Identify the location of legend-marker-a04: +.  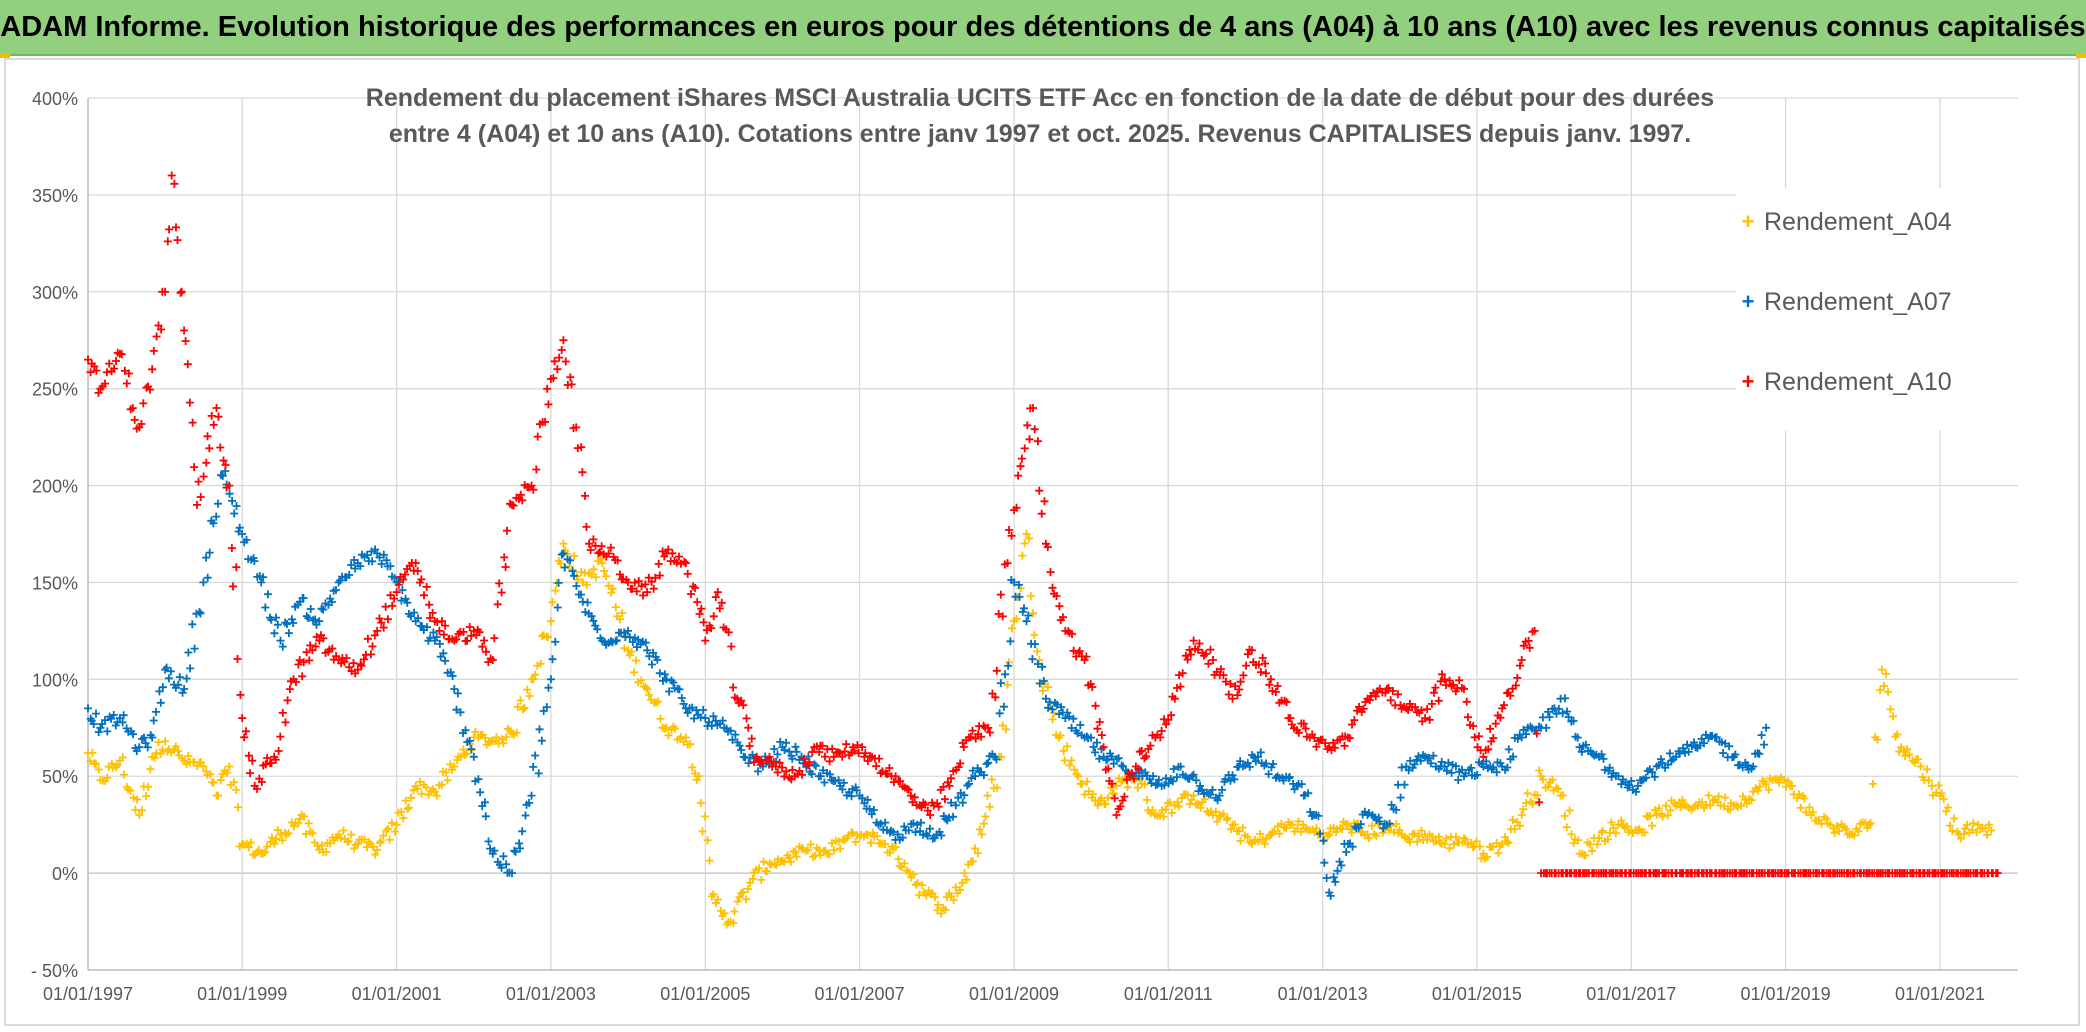
(1748, 221).